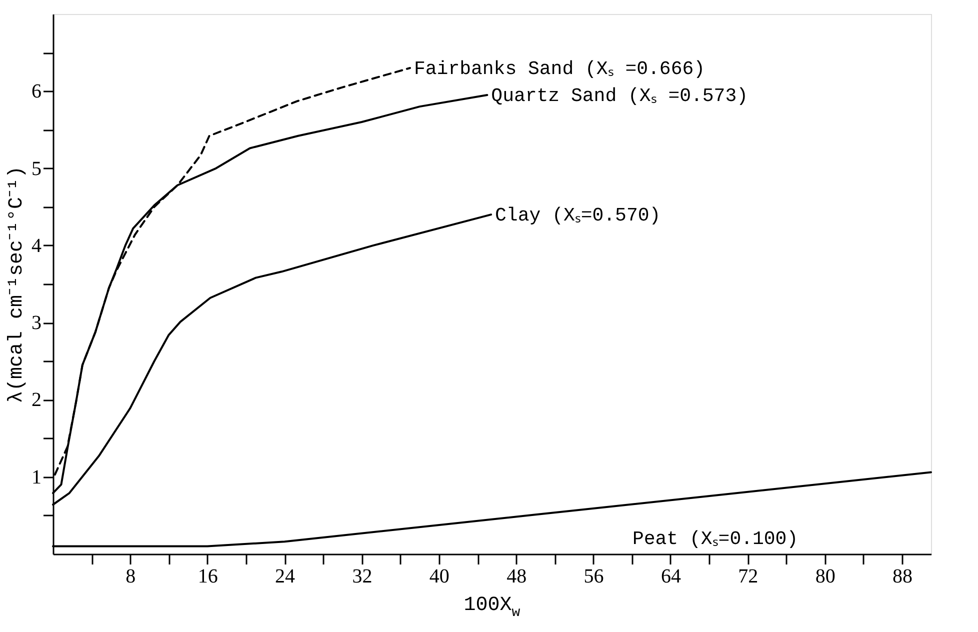  What do you see at coordinates (594, 577) in the screenshot?
I see `x-tick-label: 56` at bounding box center [594, 577].